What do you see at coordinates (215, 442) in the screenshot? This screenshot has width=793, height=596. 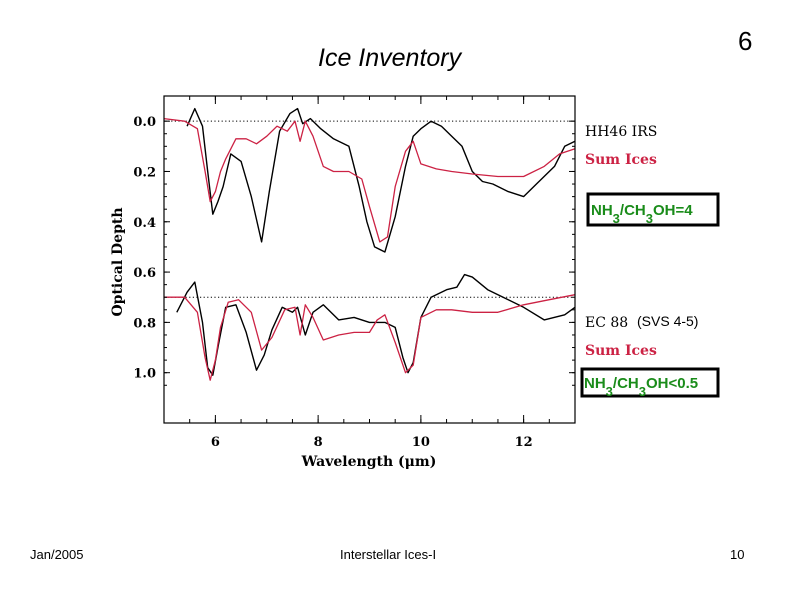 I see `x-tick-label: 6` at bounding box center [215, 442].